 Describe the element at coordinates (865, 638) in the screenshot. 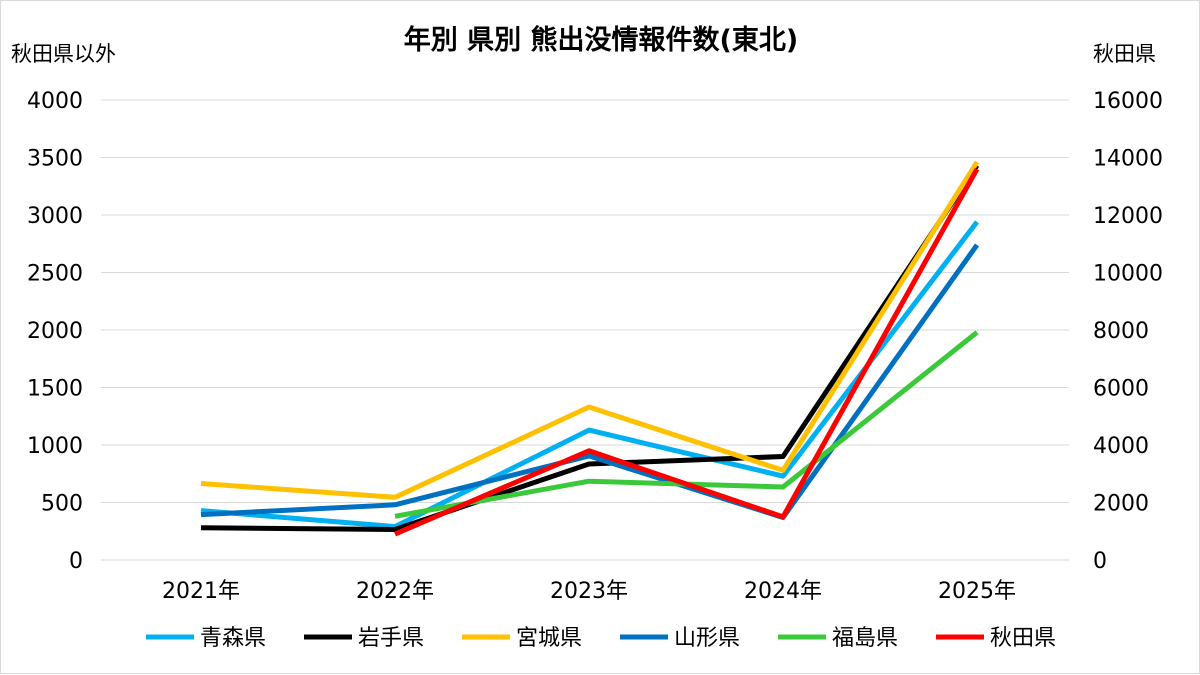

I see `legend-label: 福島県` at that location.